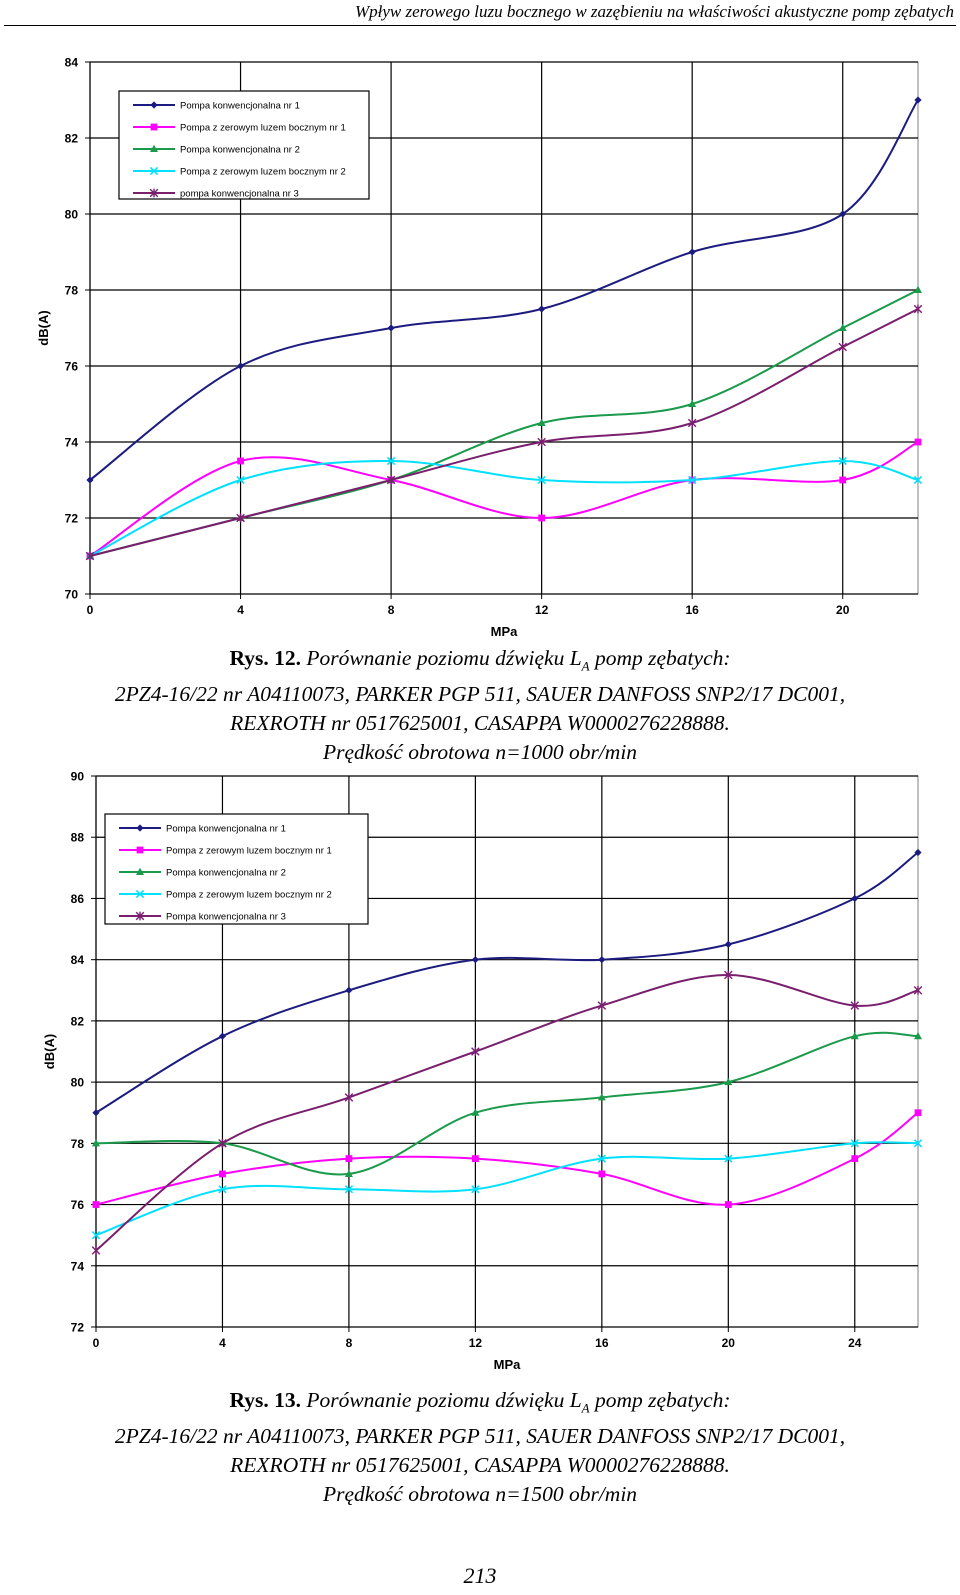 The width and height of the screenshot is (960, 1595). I want to click on y-tick-label: 72, so click(72, 519).